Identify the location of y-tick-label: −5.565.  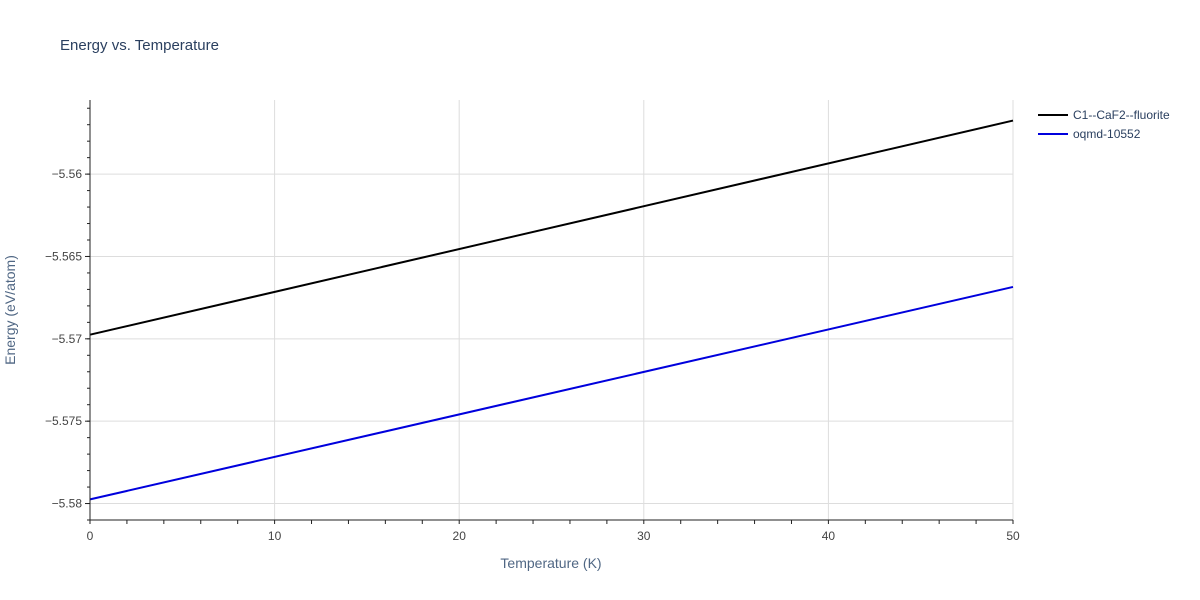
(63, 256).